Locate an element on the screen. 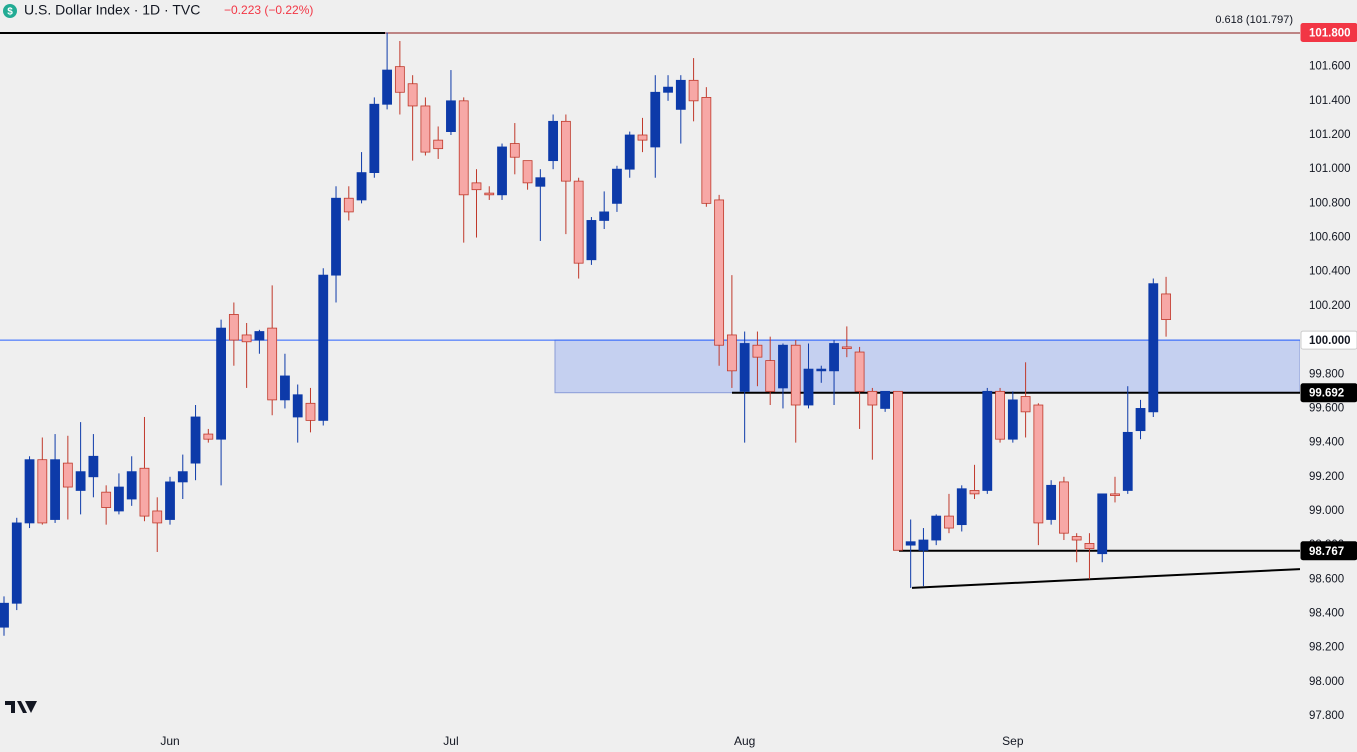 The height and width of the screenshot is (752, 1357). trendline is located at coordinates (1106, 578).